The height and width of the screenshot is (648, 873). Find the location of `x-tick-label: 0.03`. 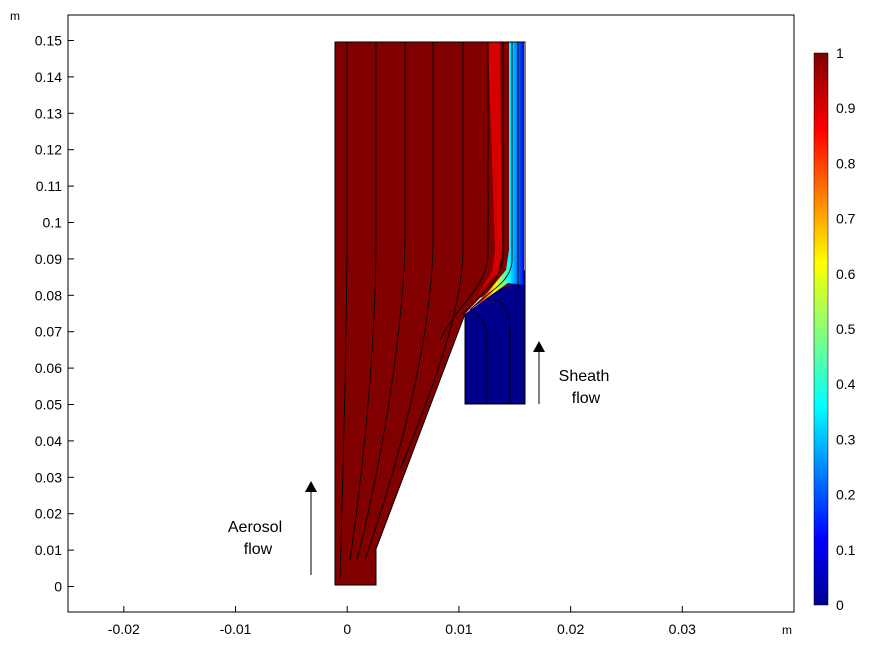

x-tick-label: 0.03 is located at coordinates (682, 629).